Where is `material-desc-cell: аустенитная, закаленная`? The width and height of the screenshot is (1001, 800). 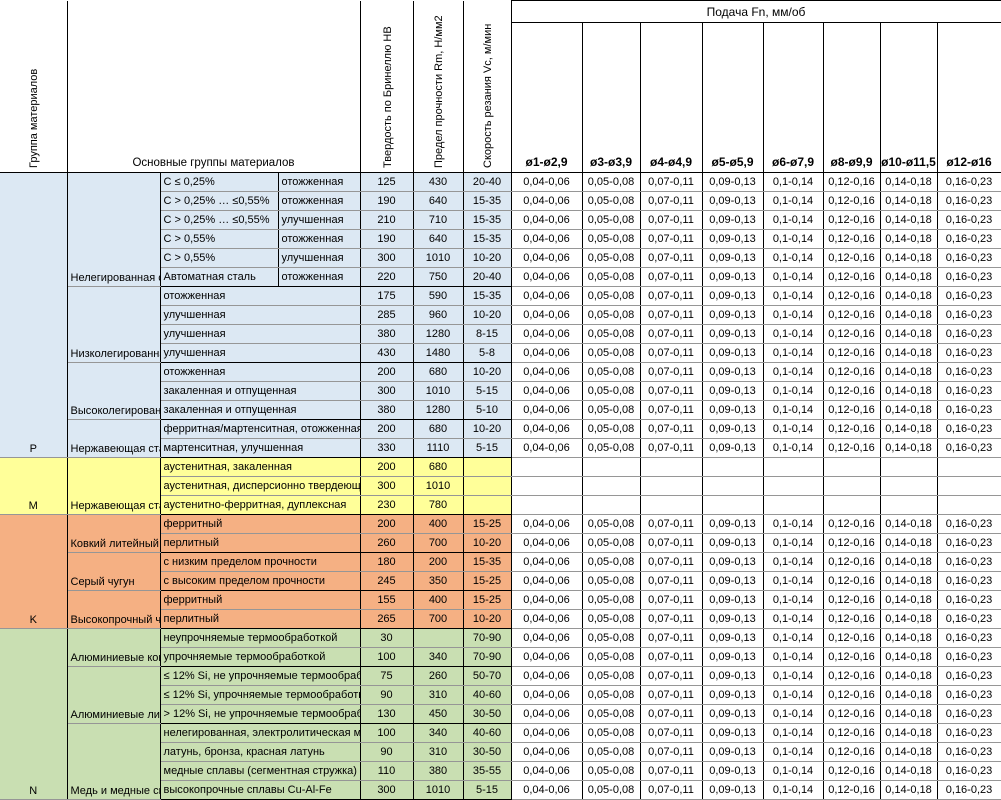
material-desc-cell: аустенитная, закаленная is located at coordinates (260, 467).